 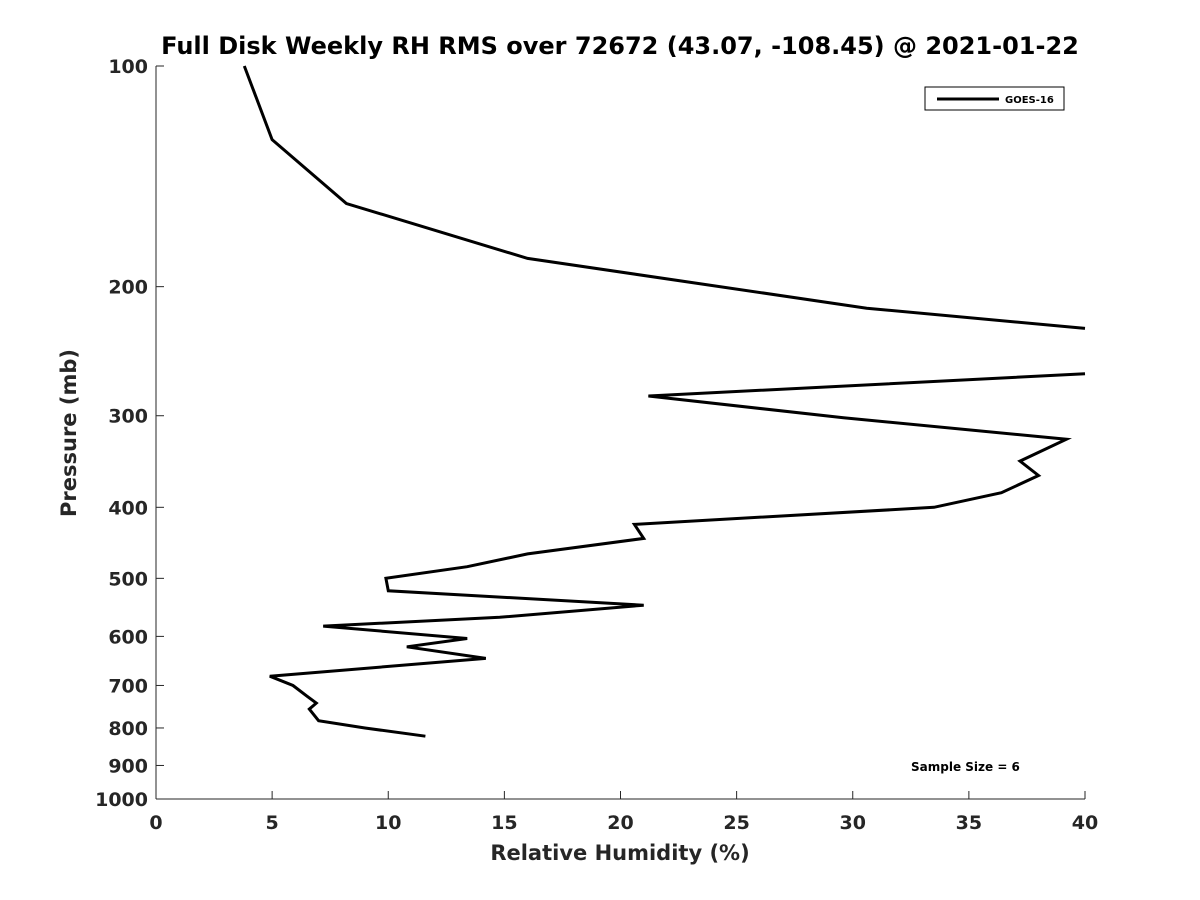 I want to click on legend: GOES-16, so click(x=994, y=98).